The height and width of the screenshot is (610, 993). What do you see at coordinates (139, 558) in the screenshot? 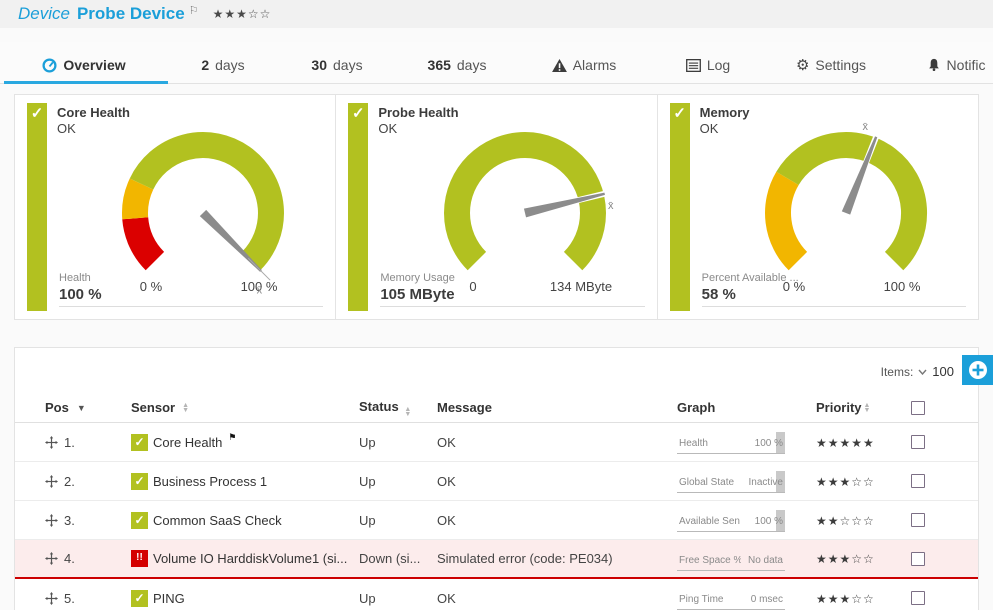
I see `sensor-status-icon: !!` at bounding box center [139, 558].